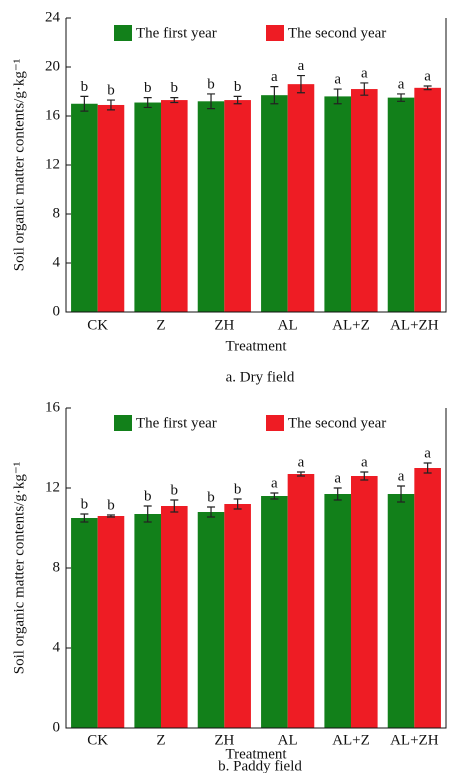 The image size is (456, 773). What do you see at coordinates (260, 377) in the screenshot?
I see `caption: a. Dry field` at bounding box center [260, 377].